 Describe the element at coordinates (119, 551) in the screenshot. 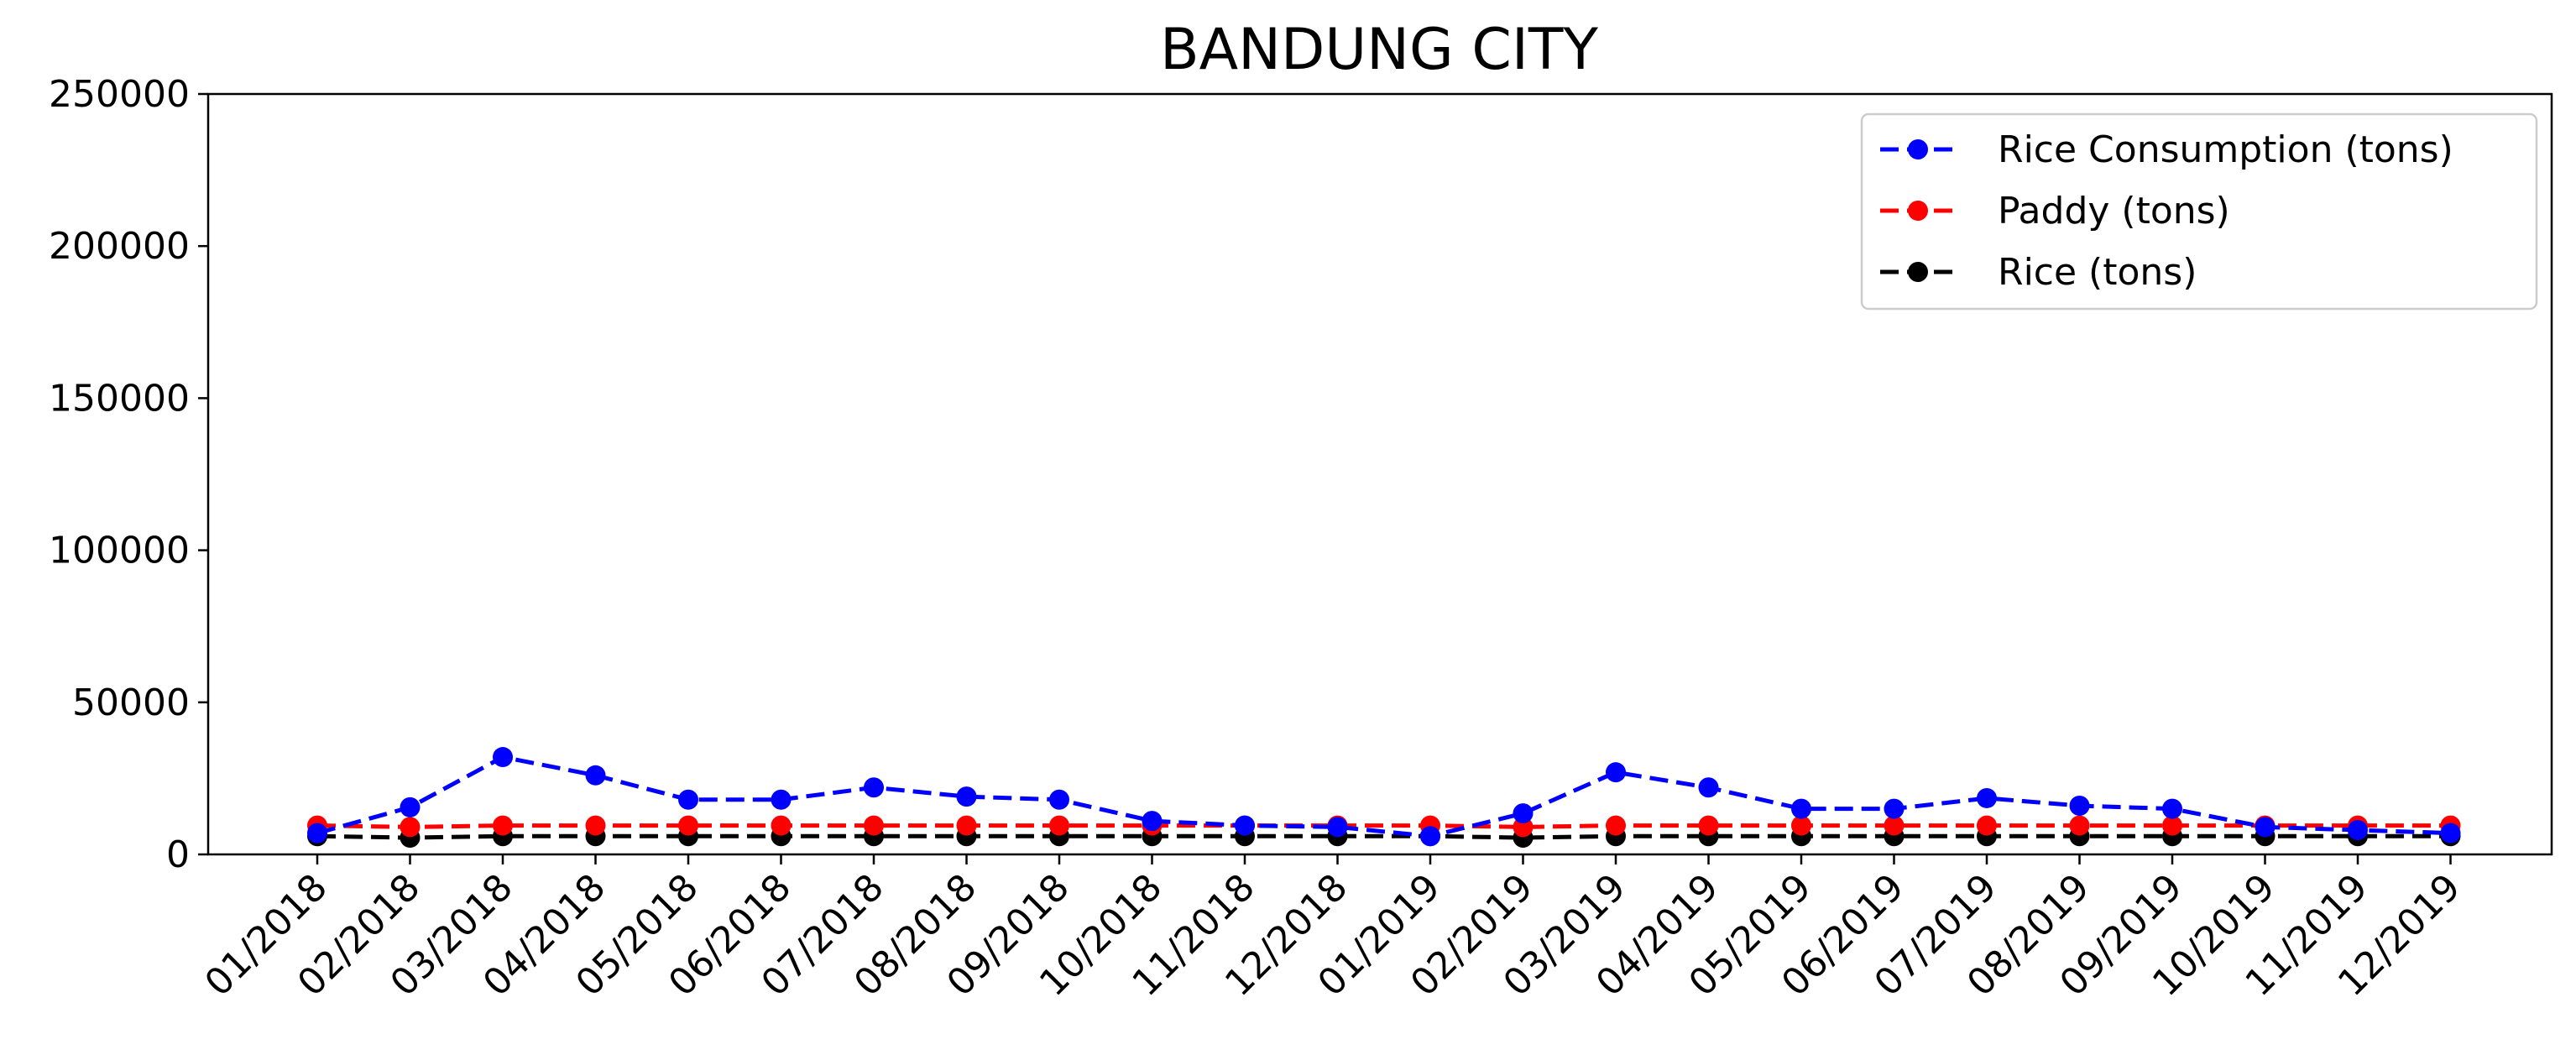

I see `y-tick-label: 100000` at that location.